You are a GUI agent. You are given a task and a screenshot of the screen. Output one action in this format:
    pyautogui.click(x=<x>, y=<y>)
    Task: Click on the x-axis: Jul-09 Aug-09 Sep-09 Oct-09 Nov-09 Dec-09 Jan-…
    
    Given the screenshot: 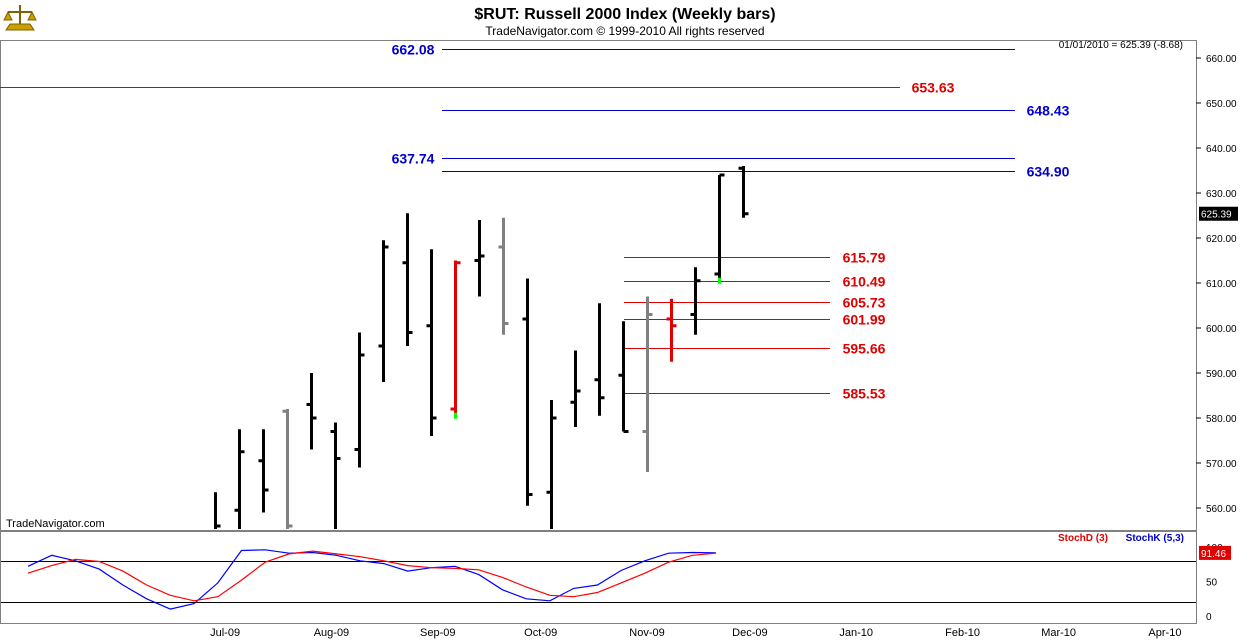 What is the action you would take?
    pyautogui.click(x=730, y=633)
    